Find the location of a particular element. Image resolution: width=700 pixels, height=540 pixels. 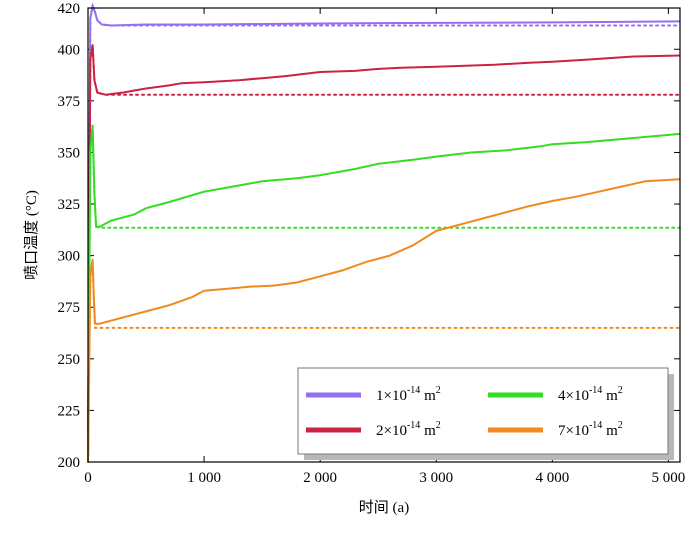

x-tick-label: 2 000 is located at coordinates (320, 478).